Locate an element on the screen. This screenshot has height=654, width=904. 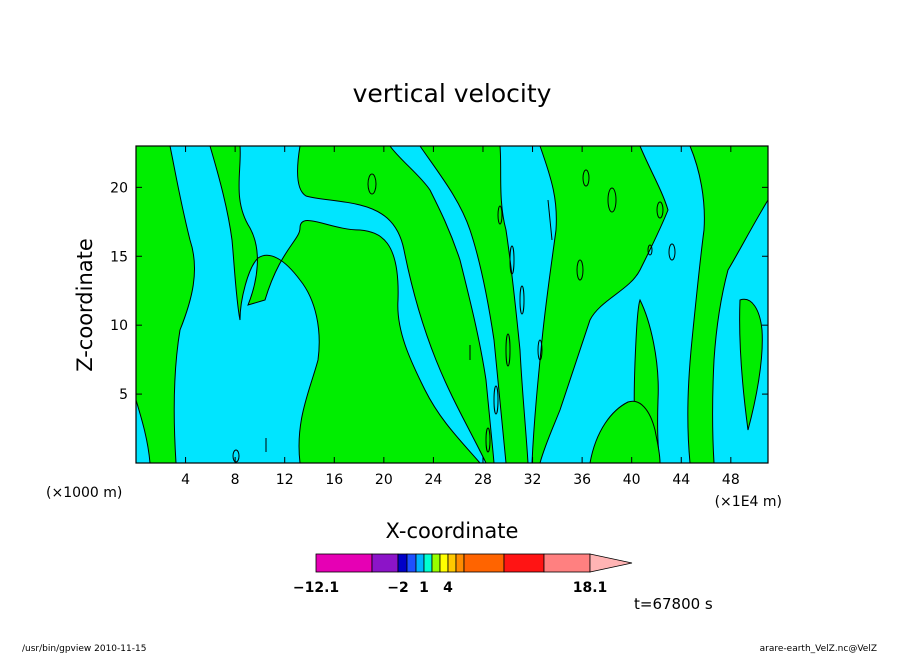
colorbar-label: 1 is located at coordinates (424, 588).